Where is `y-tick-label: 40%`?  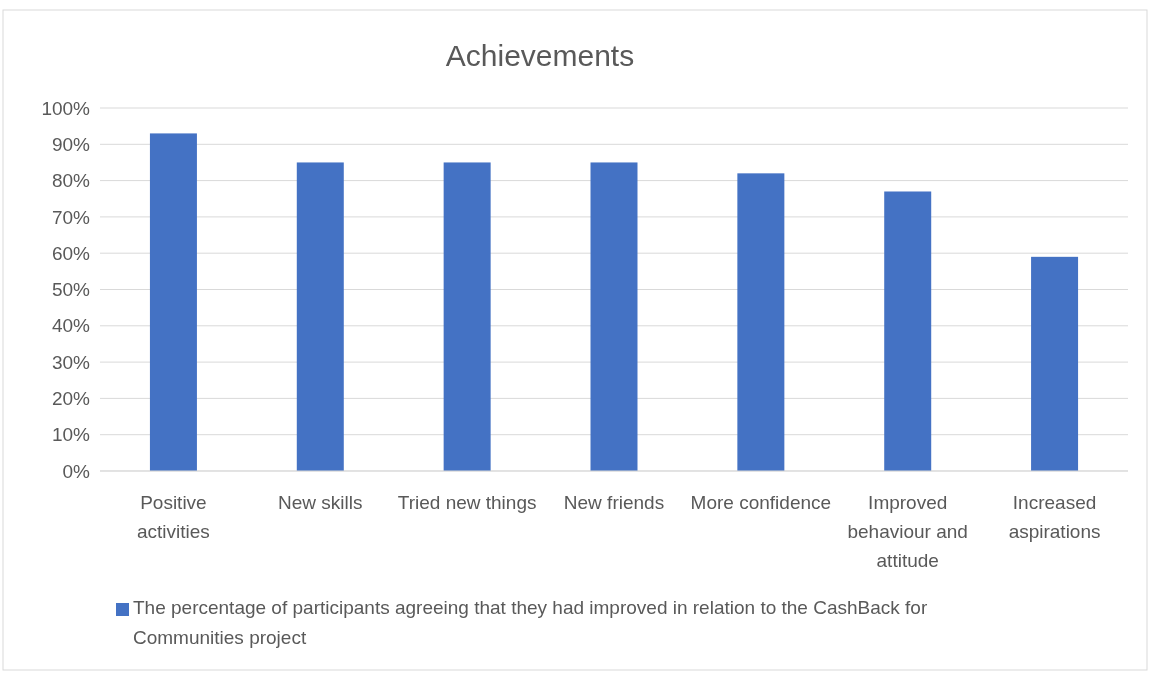
y-tick-label: 40% is located at coordinates (71, 326).